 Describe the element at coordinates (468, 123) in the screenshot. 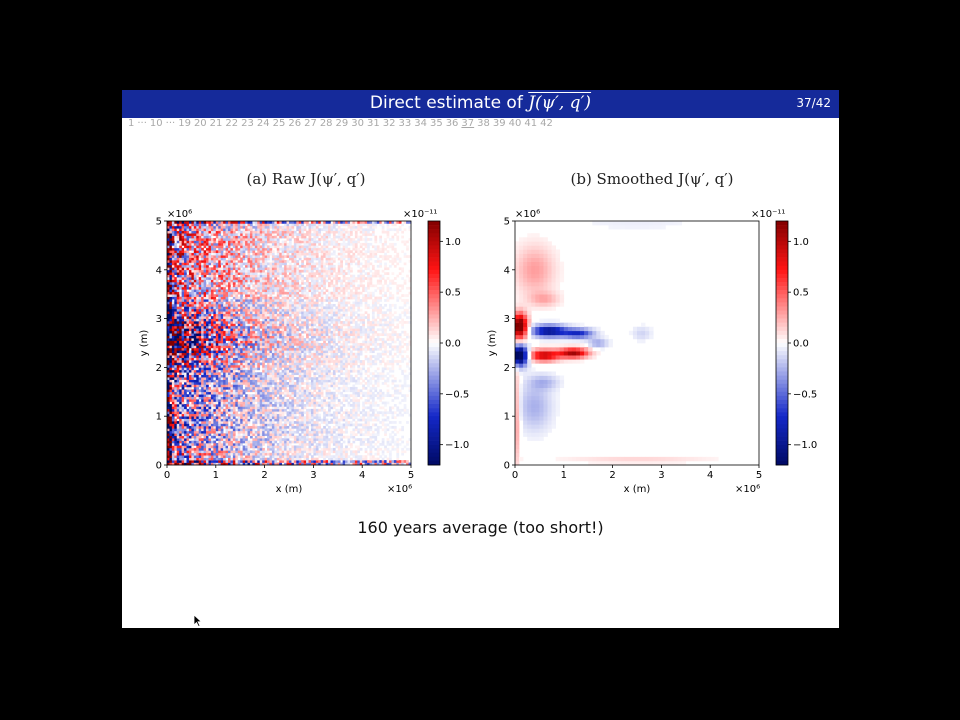

I see `nav-item: 37` at that location.